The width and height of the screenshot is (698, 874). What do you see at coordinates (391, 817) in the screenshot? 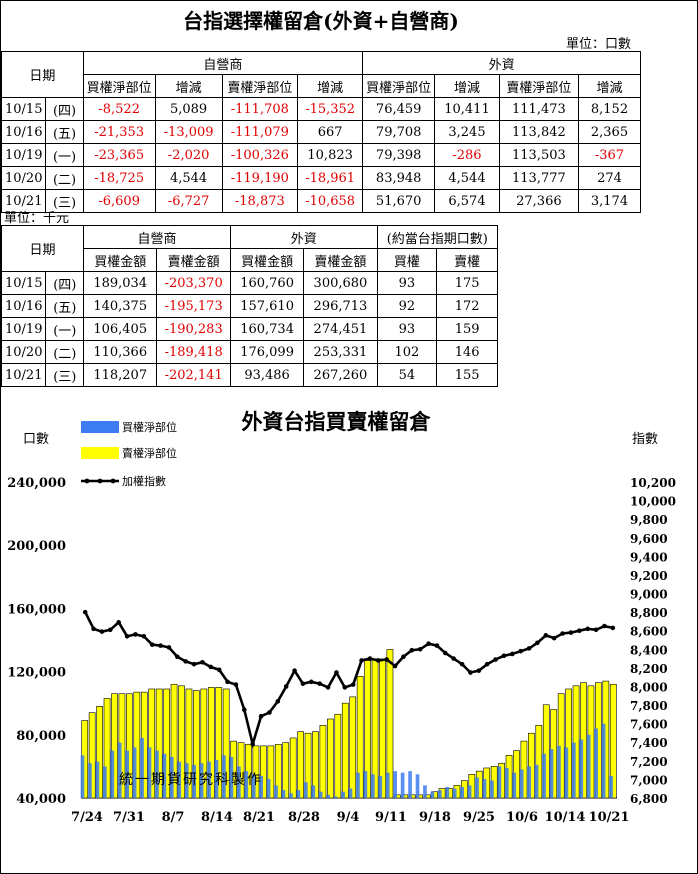
I see `x-tick-label: 9/11` at bounding box center [391, 817].